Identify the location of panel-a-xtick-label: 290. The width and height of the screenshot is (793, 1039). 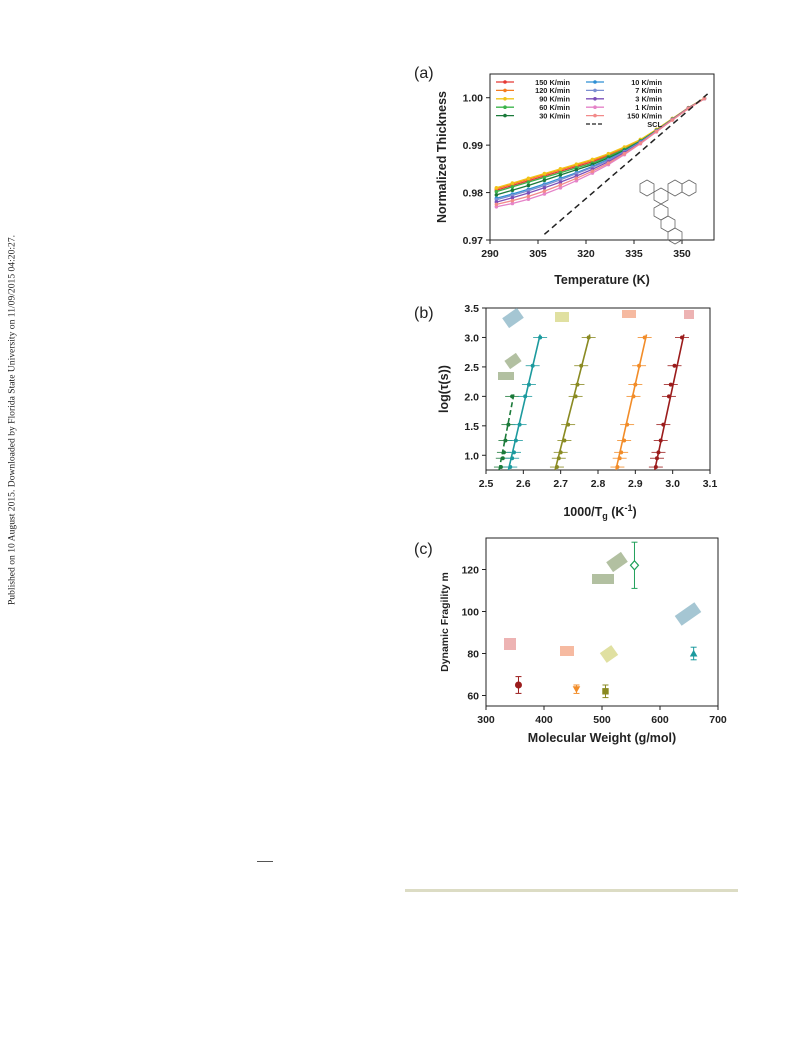
(490, 254).